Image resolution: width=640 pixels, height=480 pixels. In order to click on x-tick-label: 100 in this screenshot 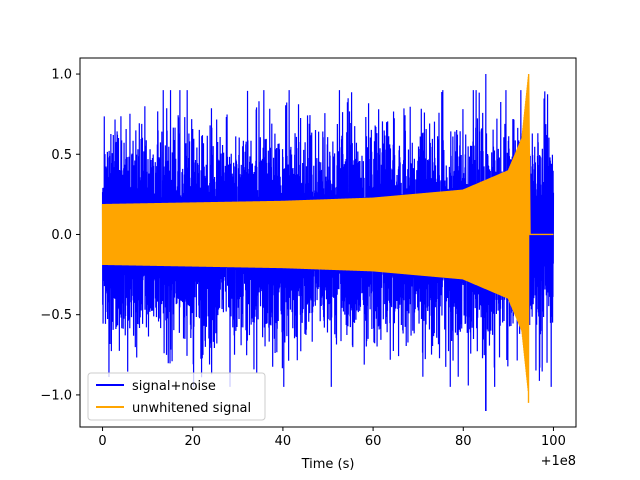, I will do `click(553, 441)`.